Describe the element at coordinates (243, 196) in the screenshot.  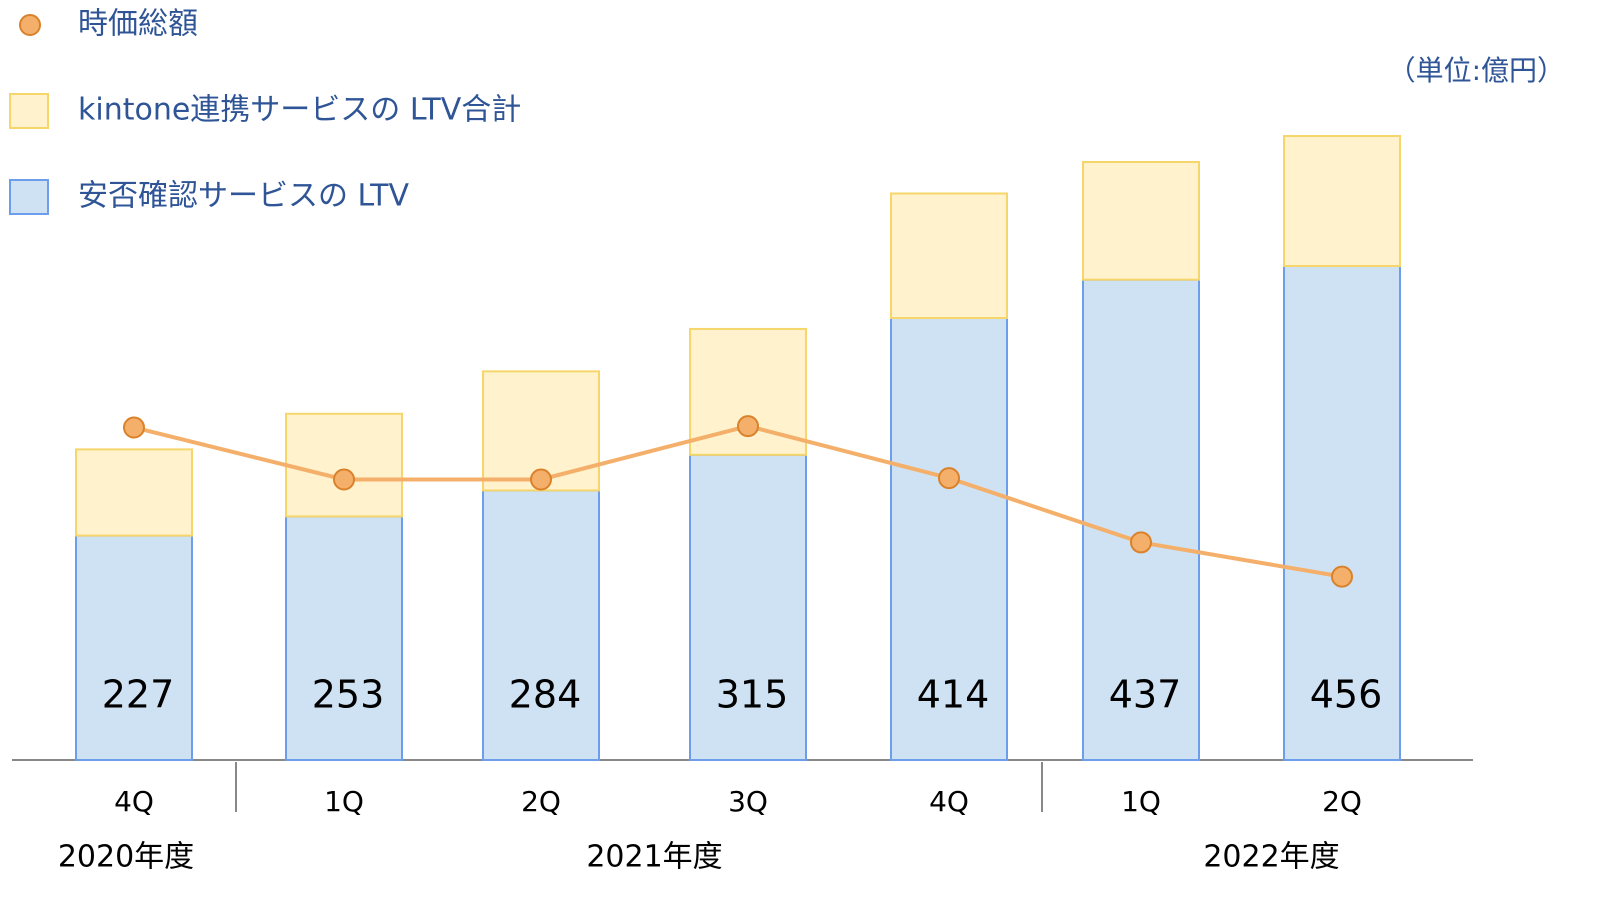
I see `legend-label: 安否確認サービスの LTV` at that location.